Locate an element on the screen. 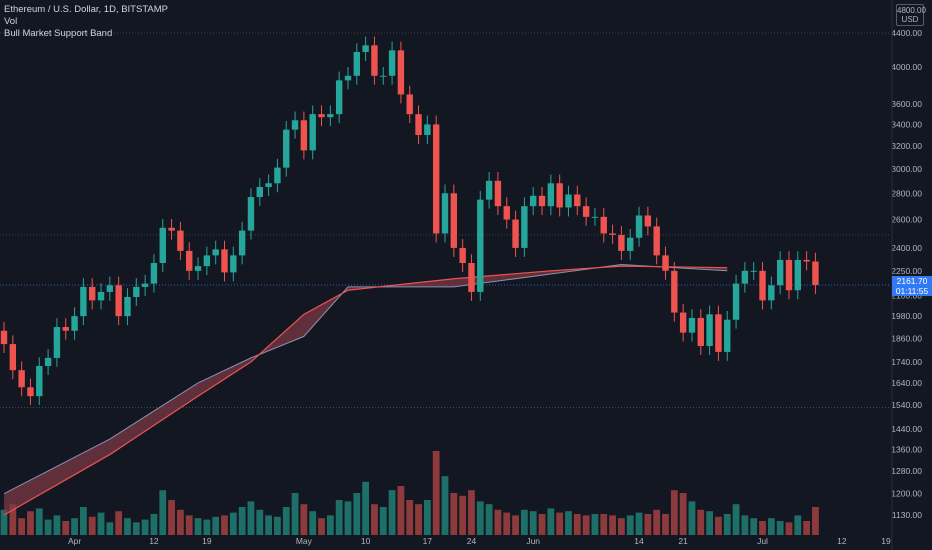  price-tick-label: 2400.00 is located at coordinates (906, 248).